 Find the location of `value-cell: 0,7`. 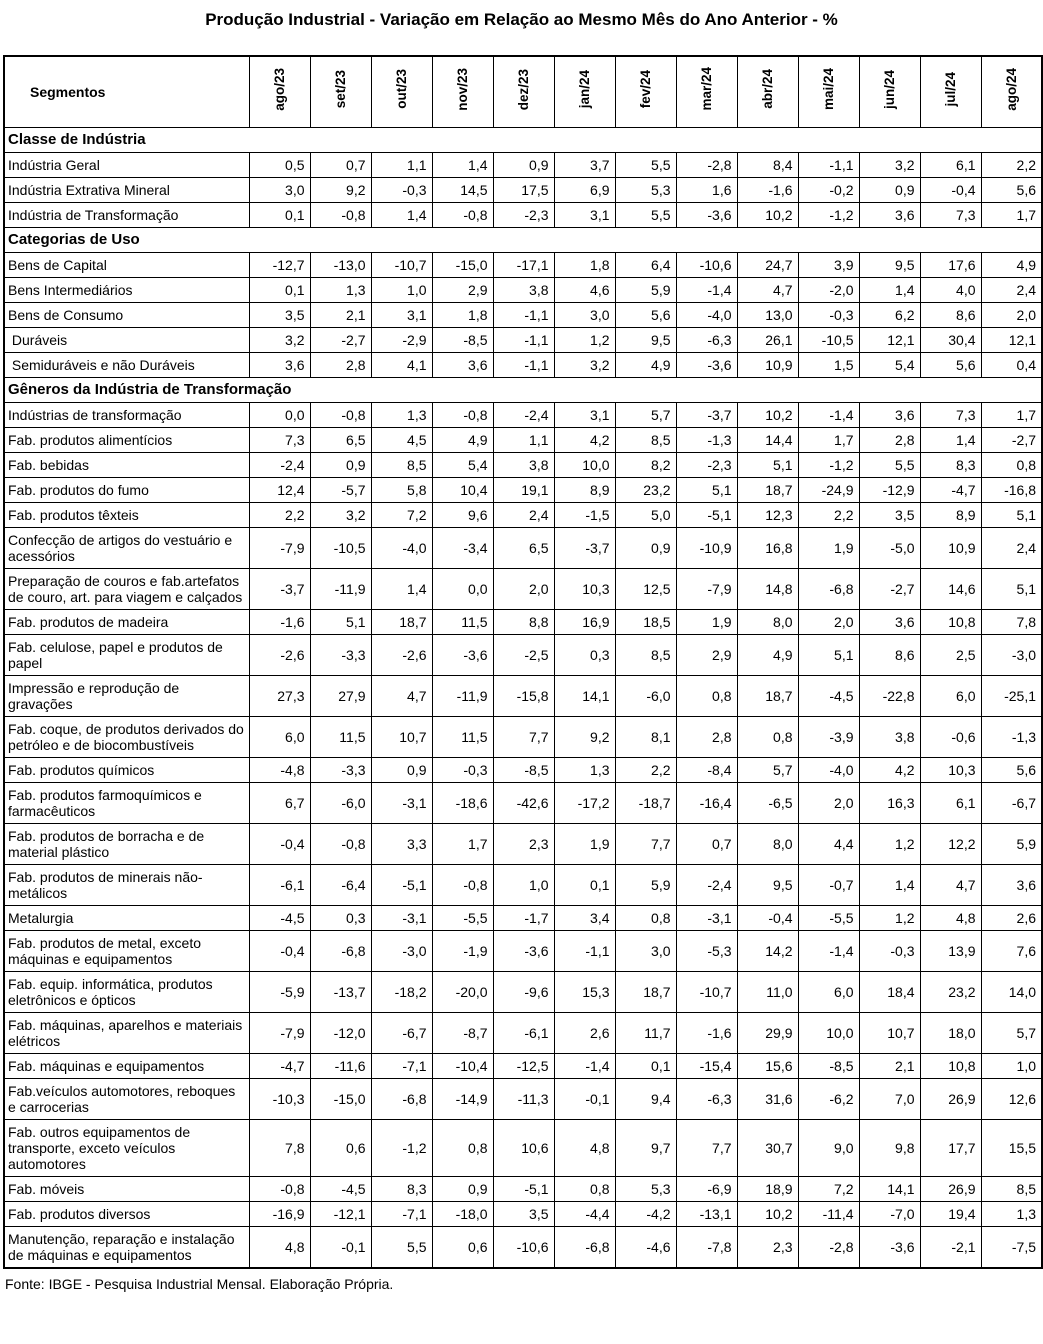

value-cell: 0,7 is located at coordinates (706, 843).